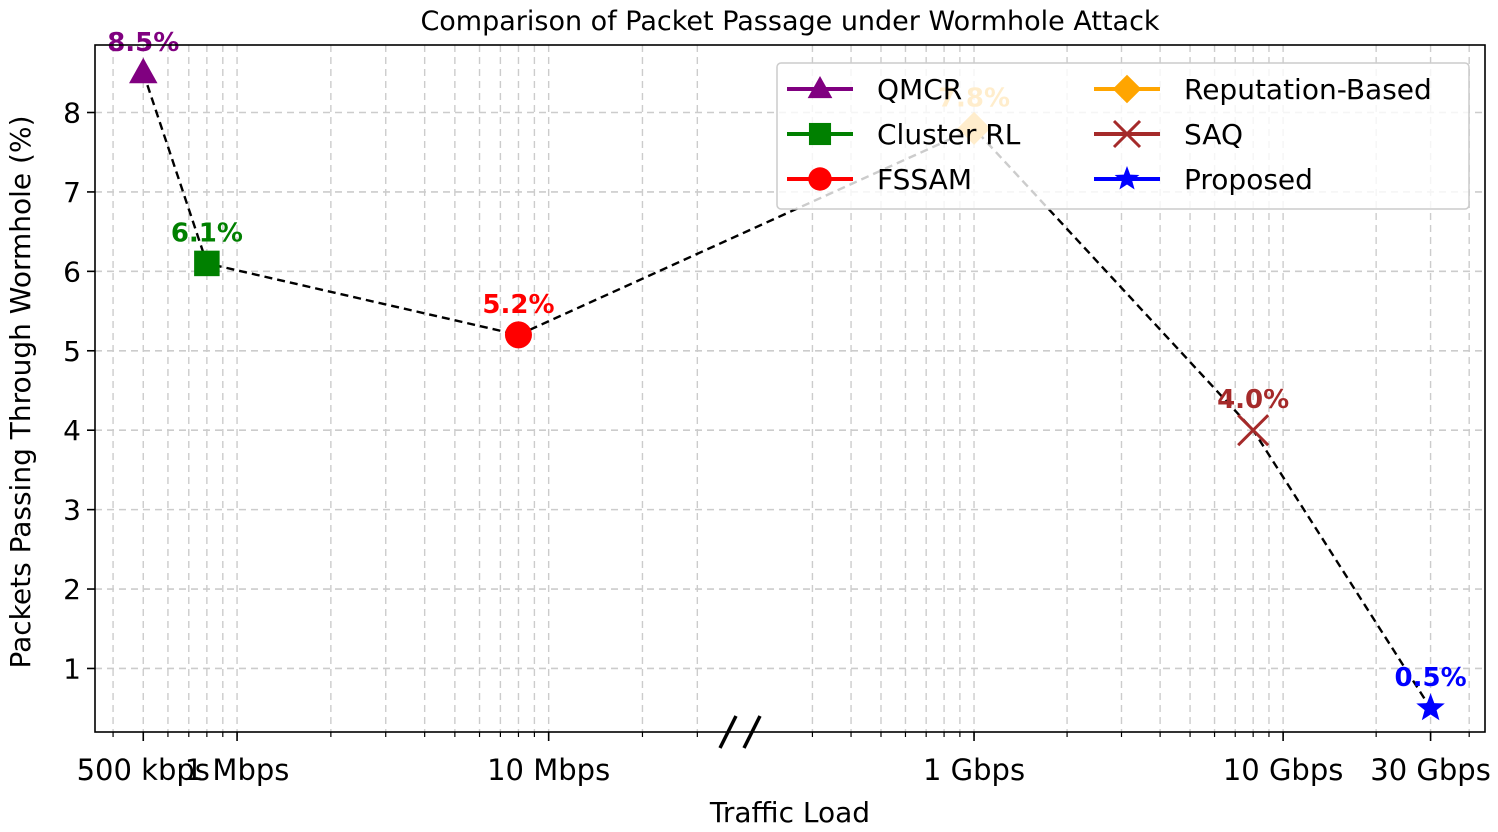  I want to click on legend-label: Cluster RL, so click(949, 134).